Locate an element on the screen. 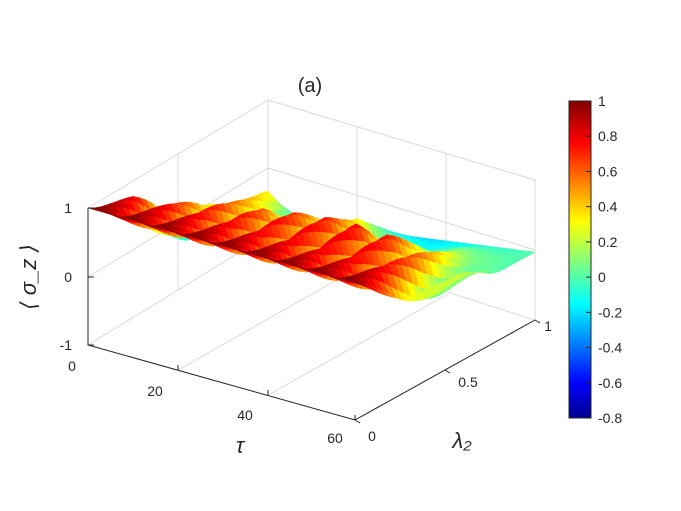 The height and width of the screenshot is (511, 681). z-tick-labels: 1 0 -1 is located at coordinates (66, 276).